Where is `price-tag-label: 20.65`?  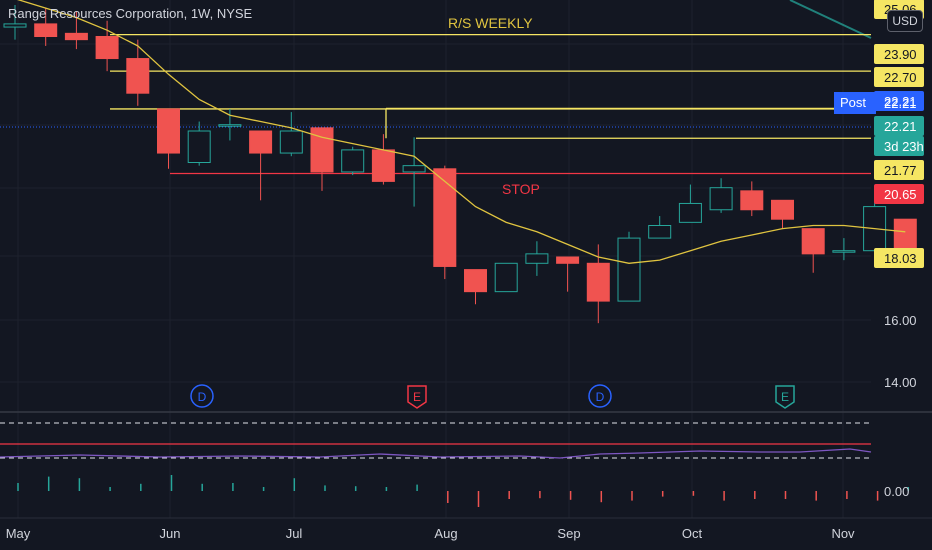
price-tag-label: 20.65 is located at coordinates (900, 194).